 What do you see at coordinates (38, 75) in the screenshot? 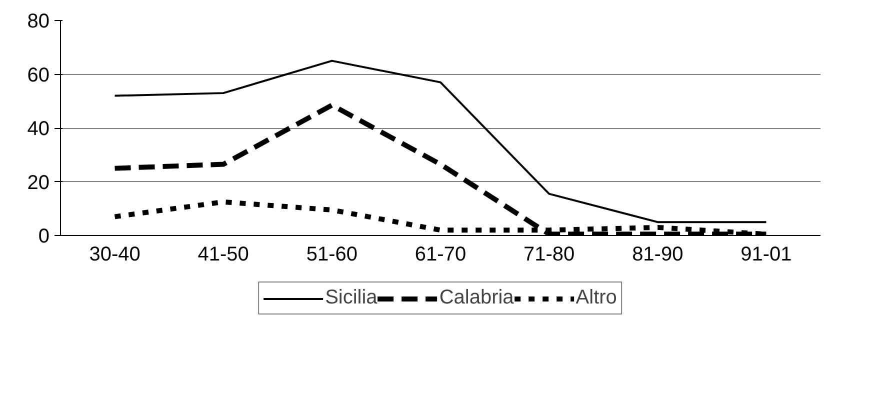
I see `y-tick-label: 60` at bounding box center [38, 75].